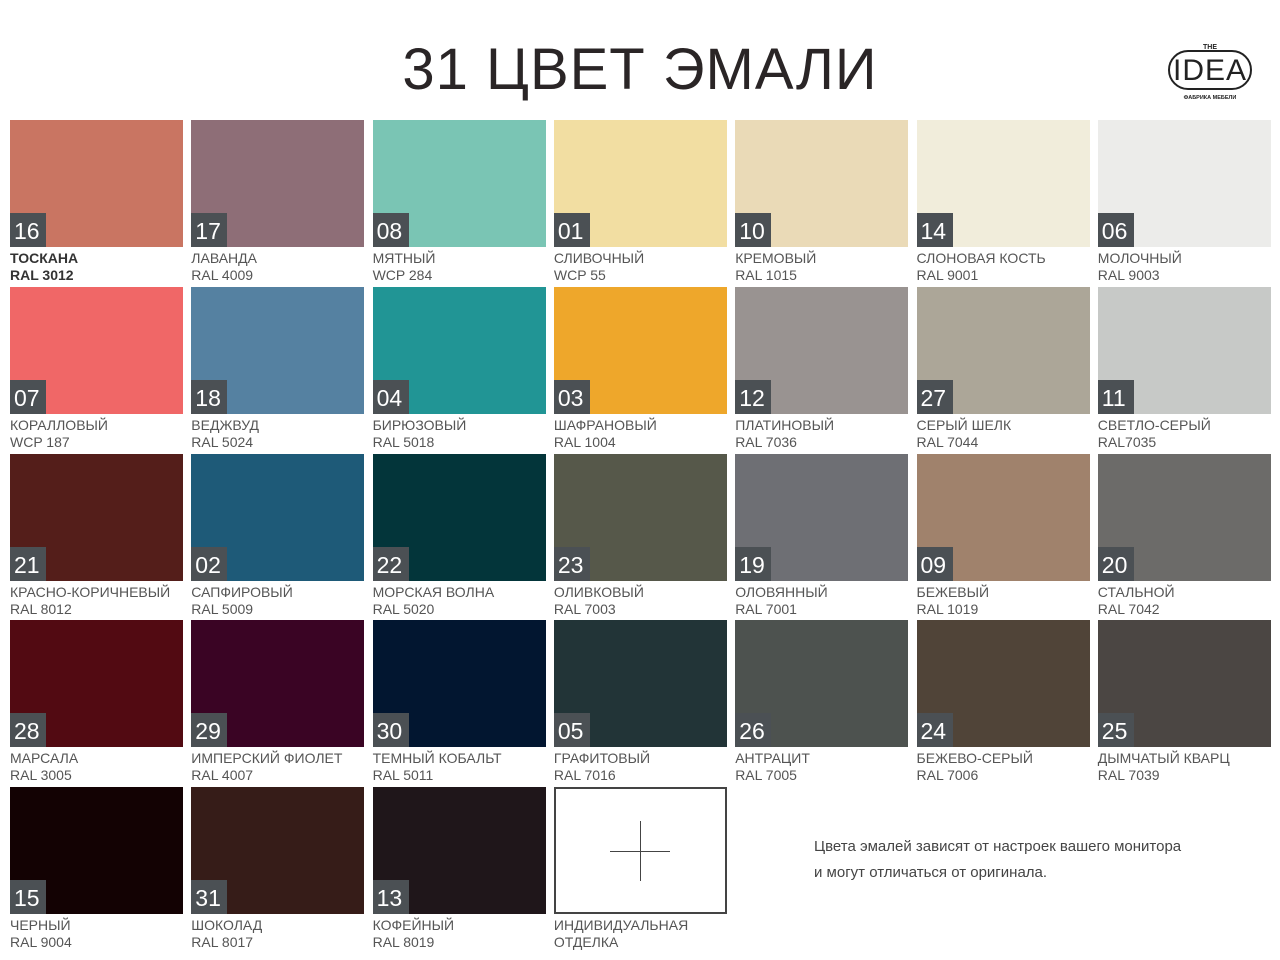 Image resolution: width=1280 pixels, height=960 pixels. What do you see at coordinates (934, 563) in the screenshot?
I see `swatch-number: 09` at bounding box center [934, 563].